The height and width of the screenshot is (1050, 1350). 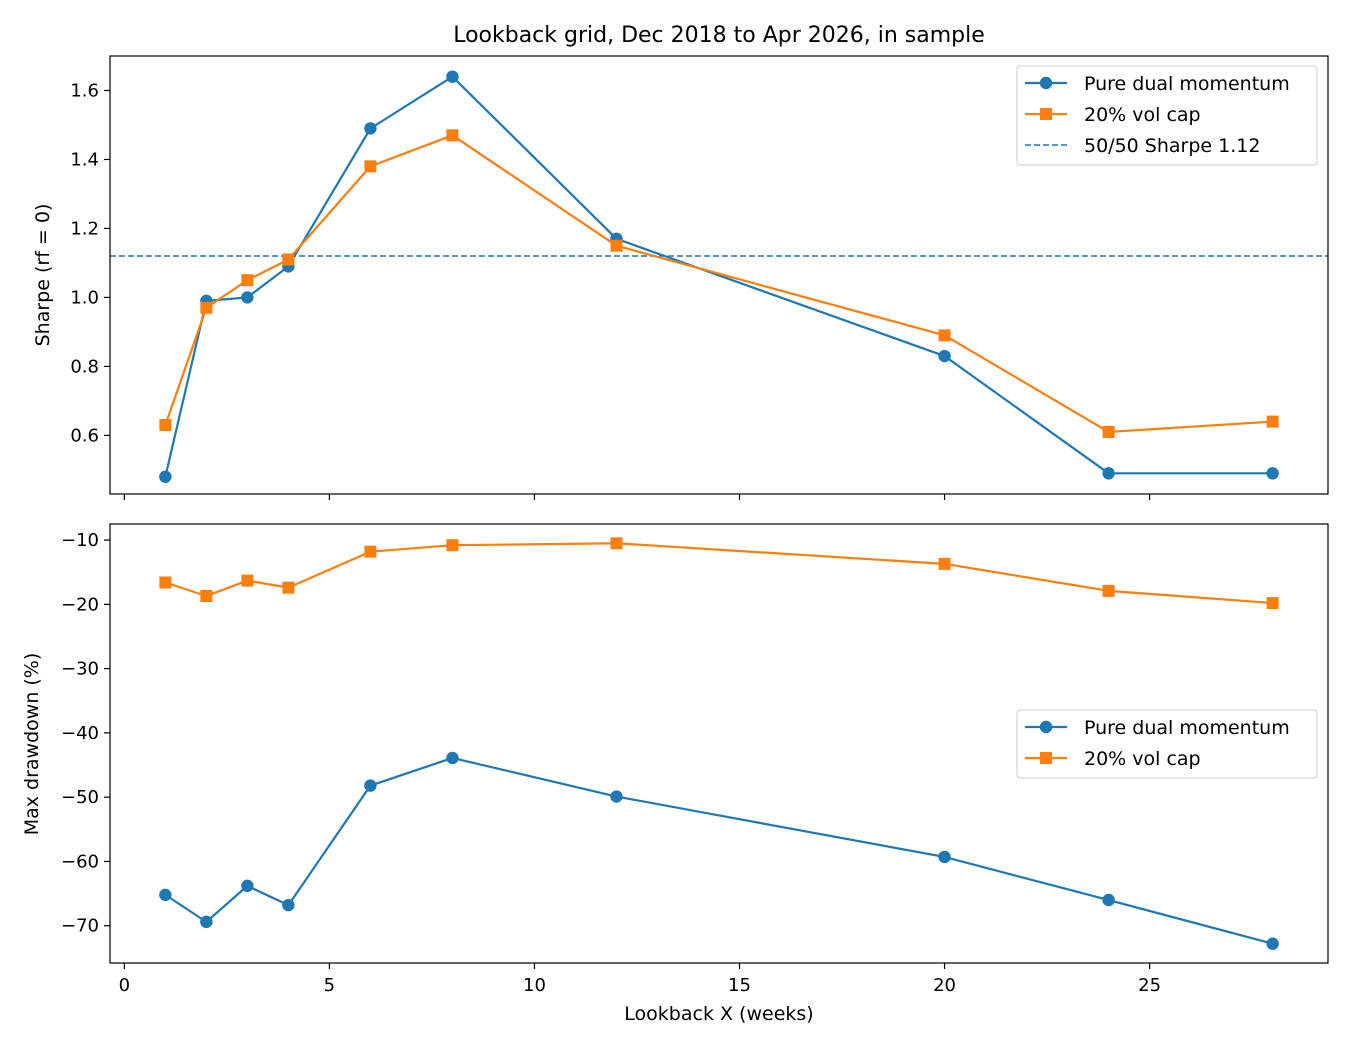 What do you see at coordinates (84, 297) in the screenshot?
I see `sharpe-y-tick-label: 1.0` at bounding box center [84, 297].